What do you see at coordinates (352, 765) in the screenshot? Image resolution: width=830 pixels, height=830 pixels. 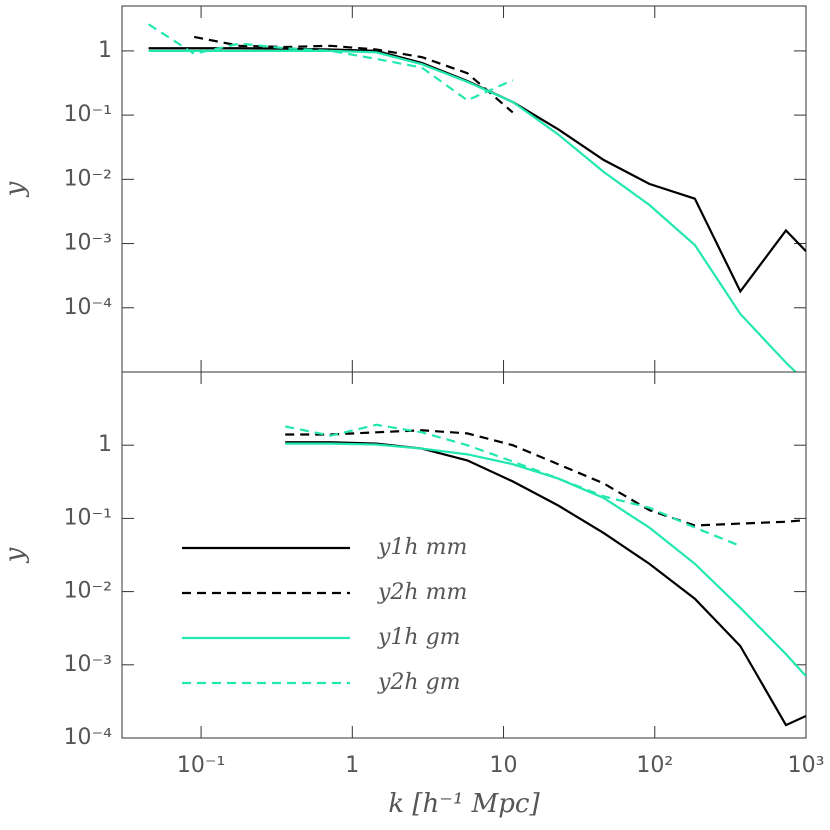 I see `x-tick-label: 1` at bounding box center [352, 765].